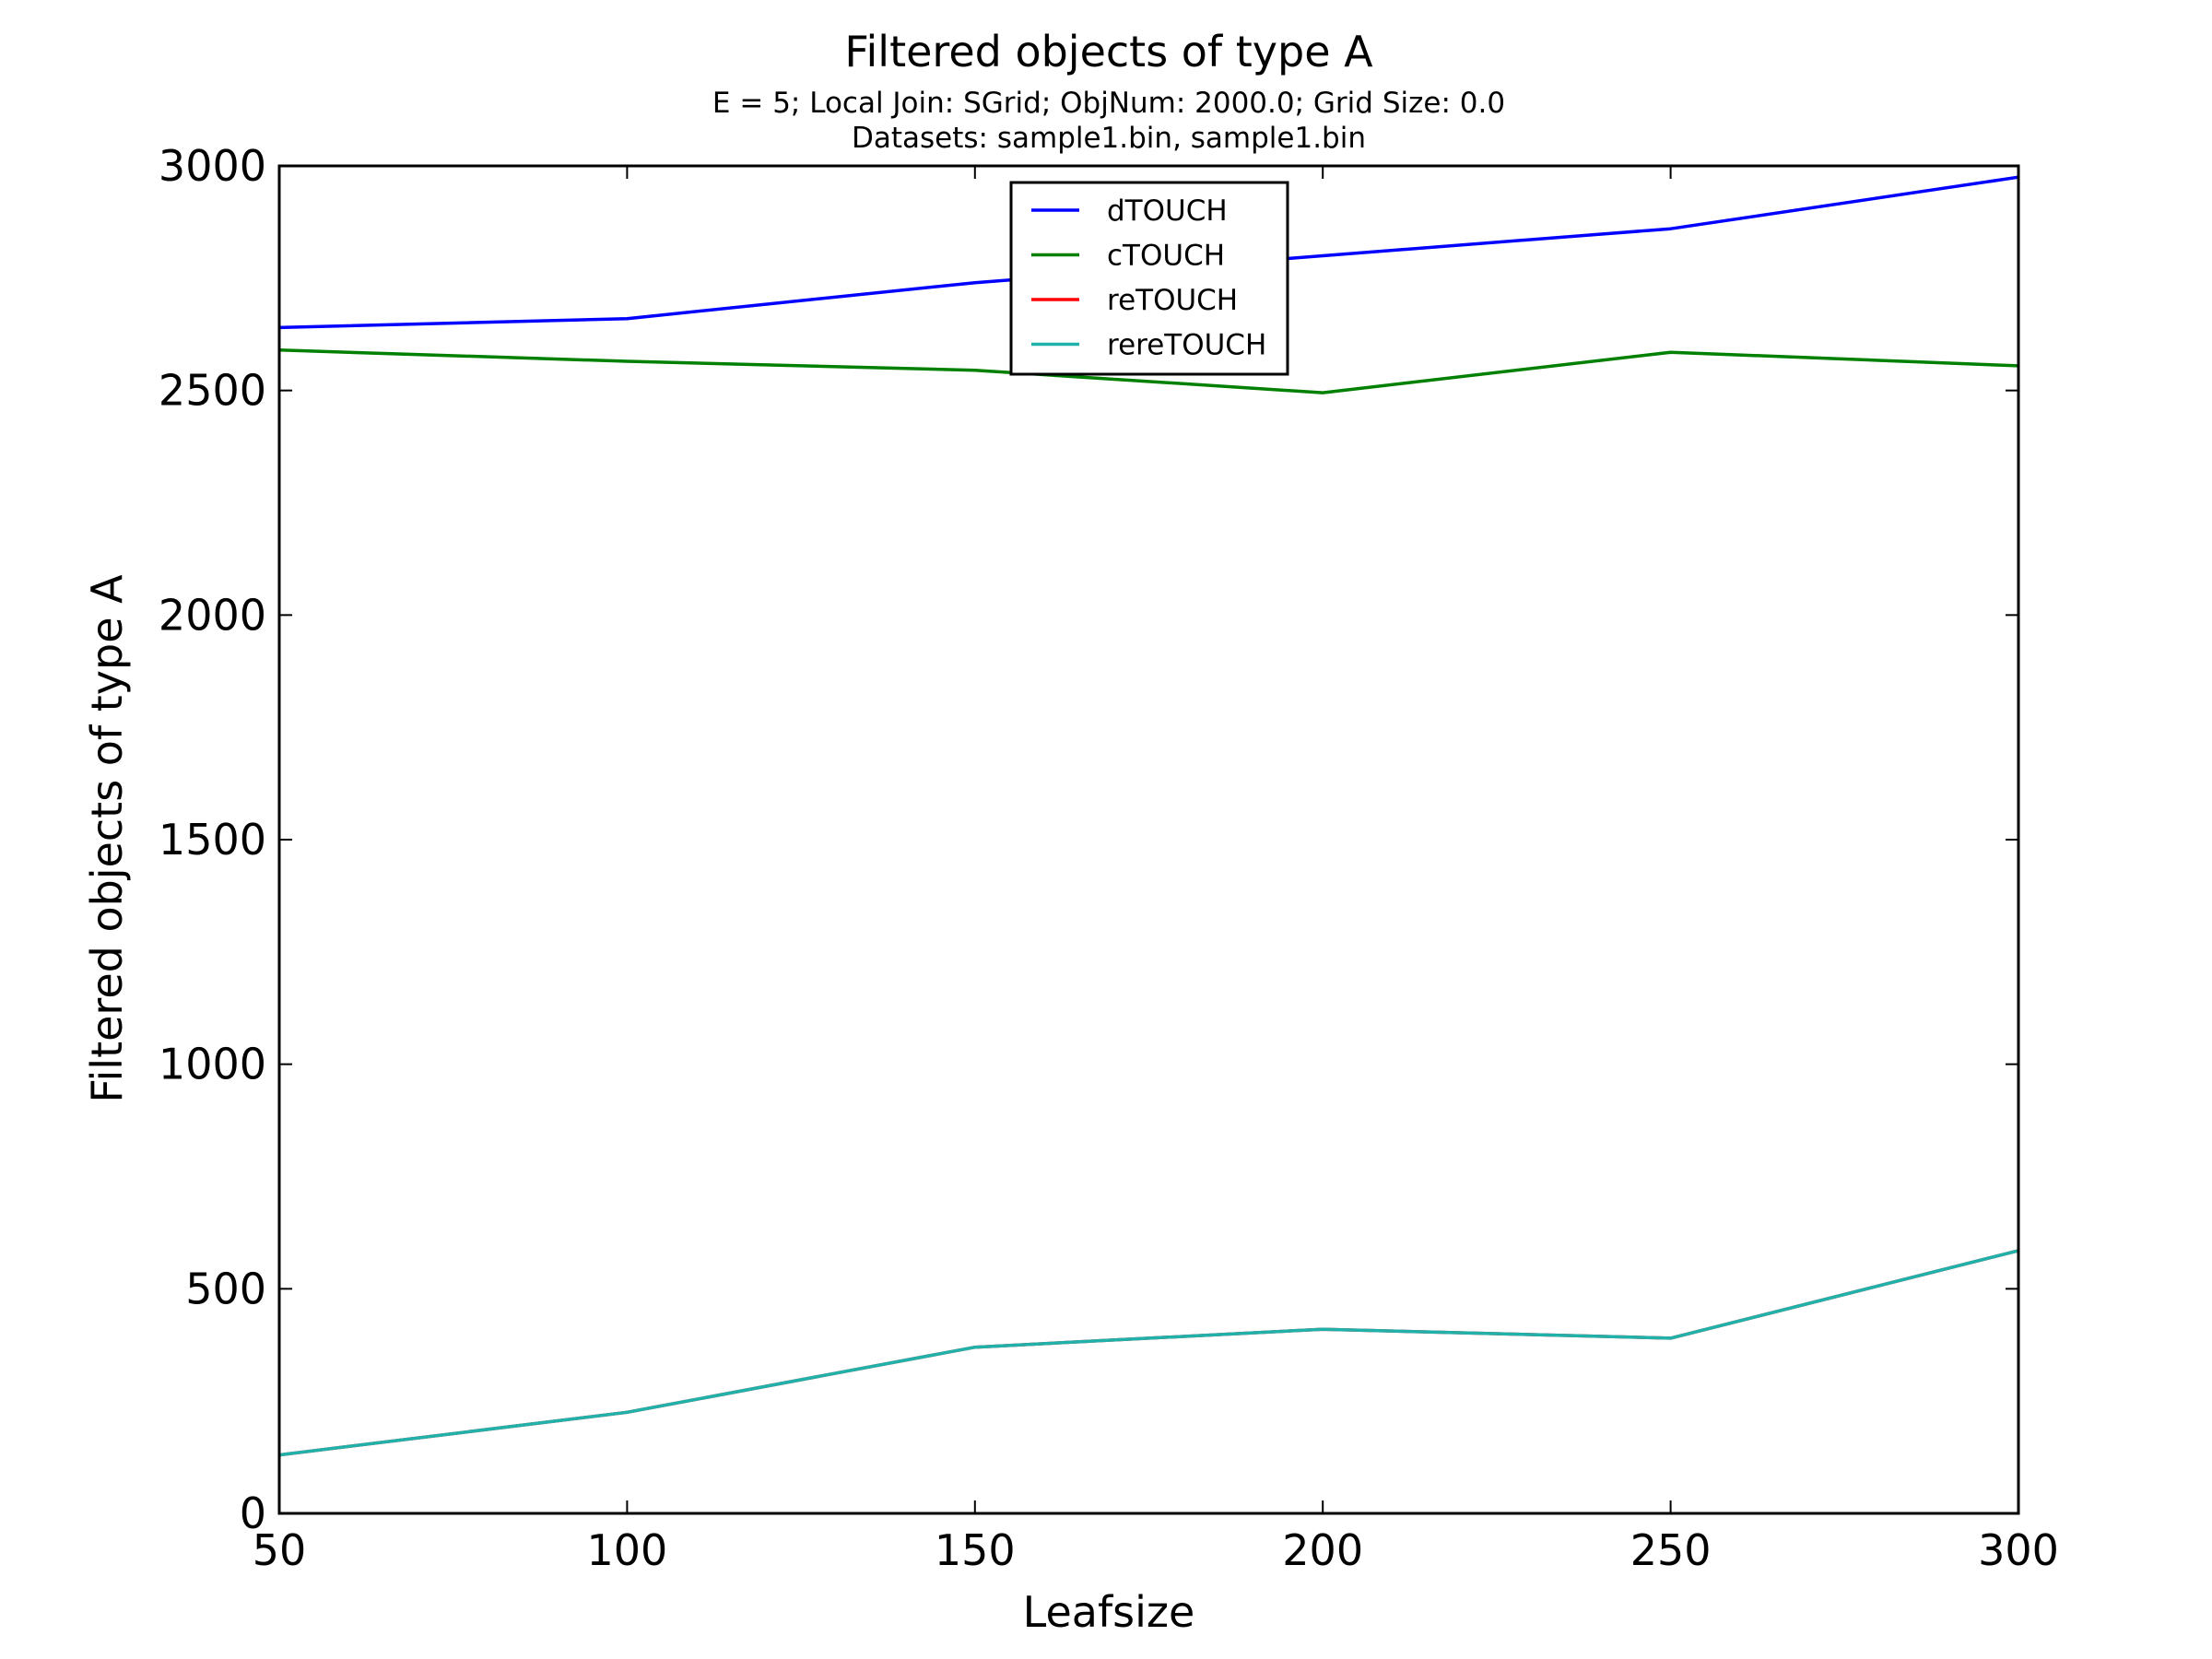 The image size is (2212, 1659). Describe the element at coordinates (2018, 1550) in the screenshot. I see `x-tick-label: 300` at that location.